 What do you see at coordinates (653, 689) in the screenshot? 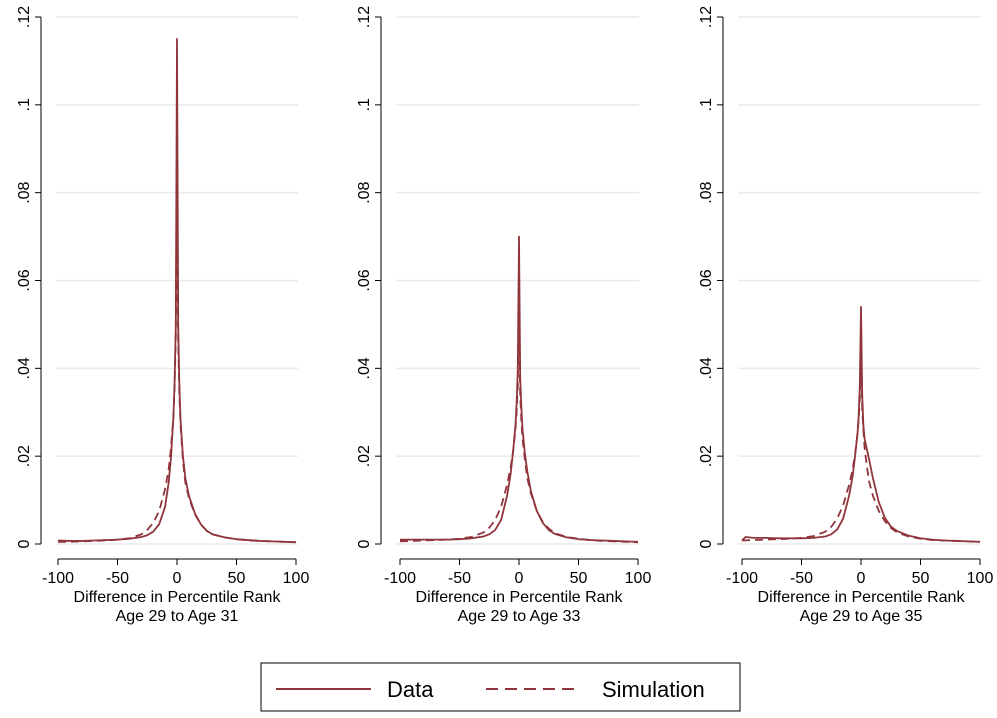
I see `legend-label-simulation: Simulation` at bounding box center [653, 689].